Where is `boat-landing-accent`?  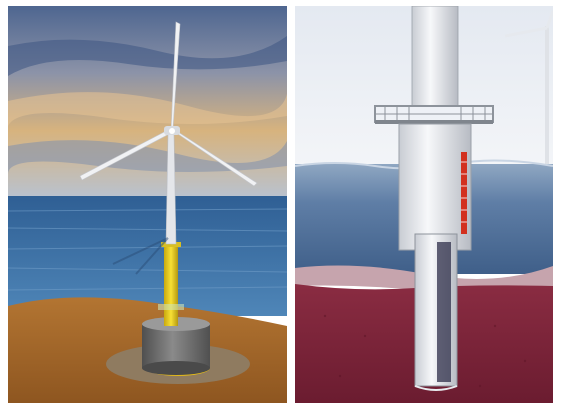
boat-landing-accent is located at coordinates (464, 193).